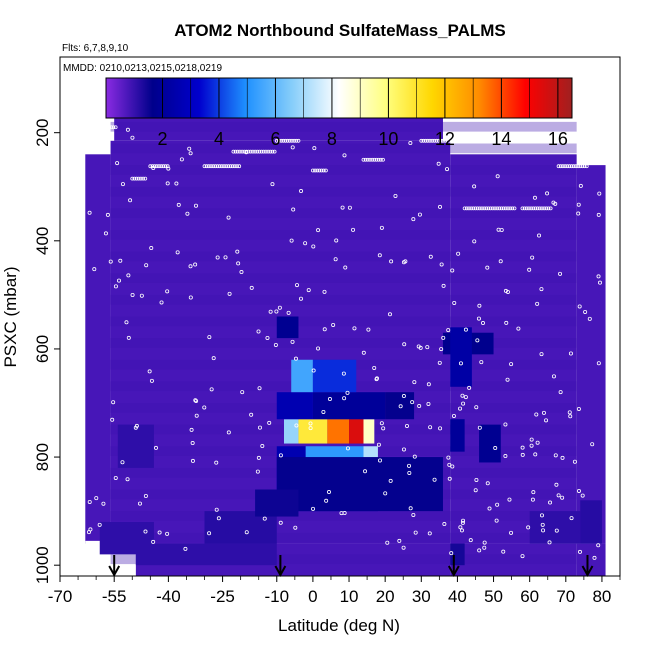 Image resolution: width=650 pixels, height=650 pixels. What do you see at coordinates (349, 596) in the screenshot?
I see `x-tick-label: 10` at bounding box center [349, 596].